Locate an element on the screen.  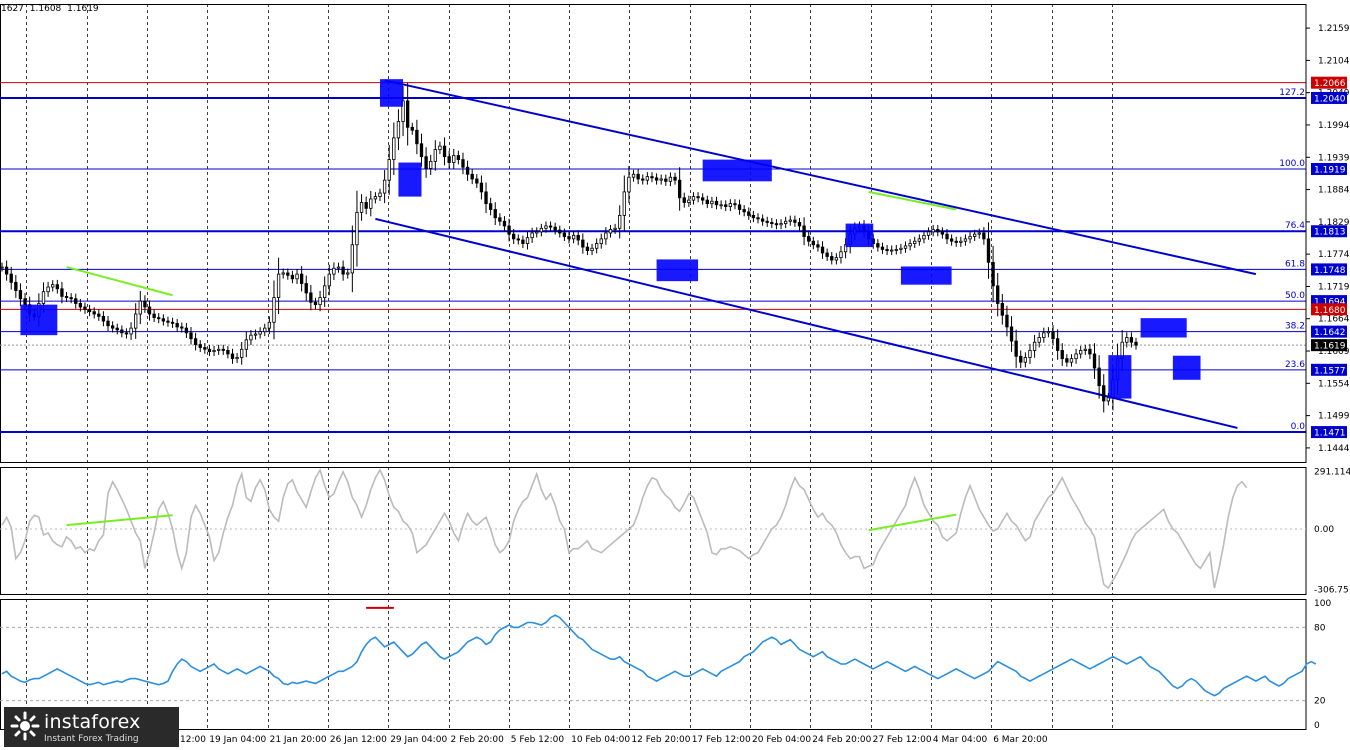
price-tag-label: 1.2066 is located at coordinates (1330, 84).